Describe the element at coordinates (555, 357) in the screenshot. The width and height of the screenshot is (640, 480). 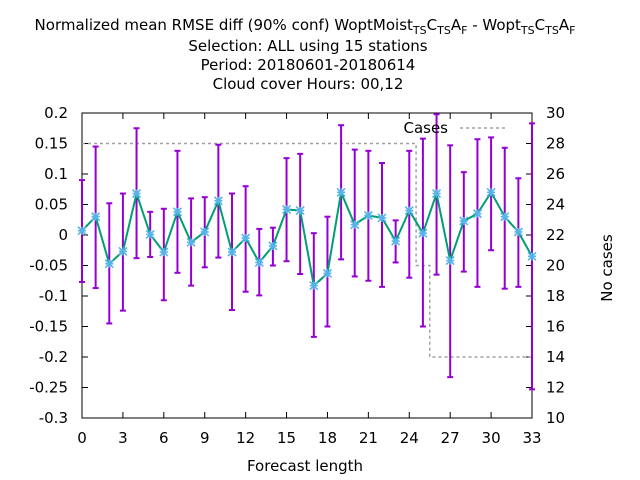
I see `y2-tick-label: 14` at that location.